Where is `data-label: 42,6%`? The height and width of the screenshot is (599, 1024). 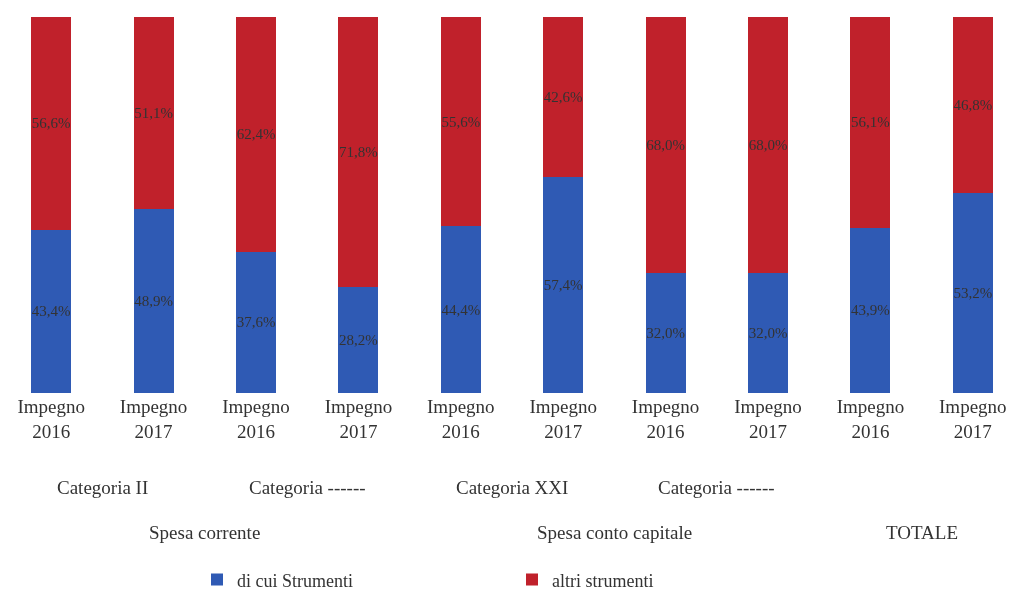
data-label: 42,6% is located at coordinates (563, 97).